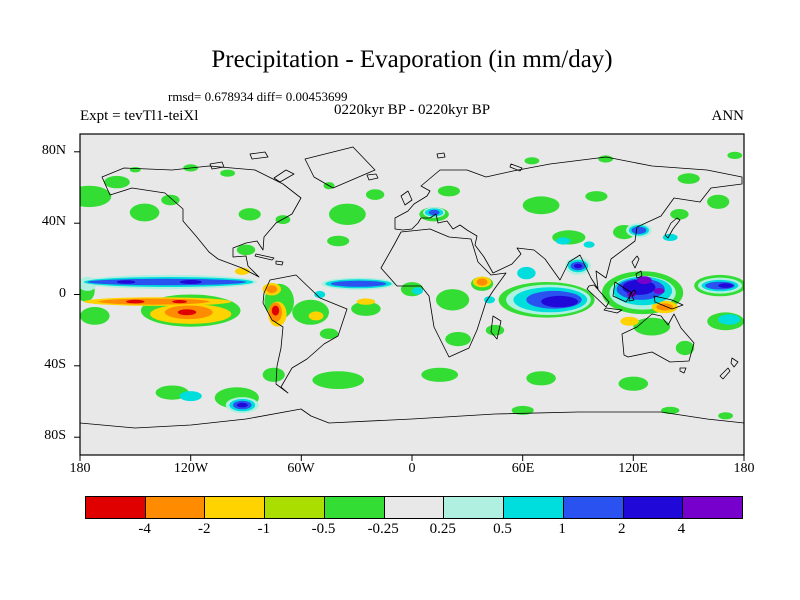 The height and width of the screenshot is (600, 800). I want to click on colorbar-label: 2, so click(621, 529).